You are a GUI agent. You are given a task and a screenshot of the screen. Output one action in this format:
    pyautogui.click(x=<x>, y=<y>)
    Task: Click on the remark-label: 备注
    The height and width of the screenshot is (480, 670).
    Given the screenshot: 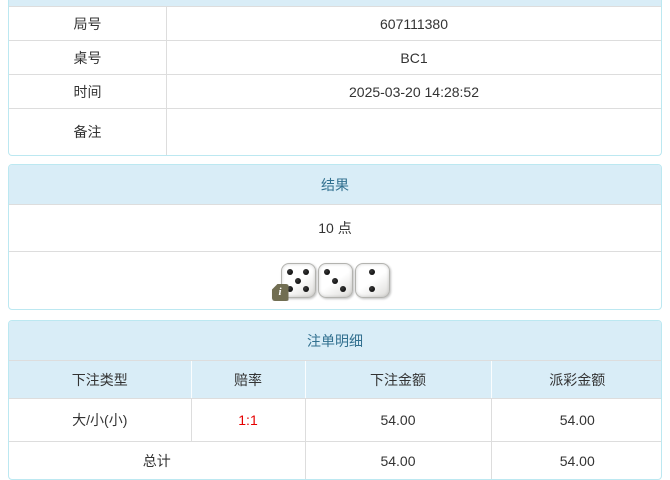 What is the action you would take?
    pyautogui.click(x=88, y=131)
    